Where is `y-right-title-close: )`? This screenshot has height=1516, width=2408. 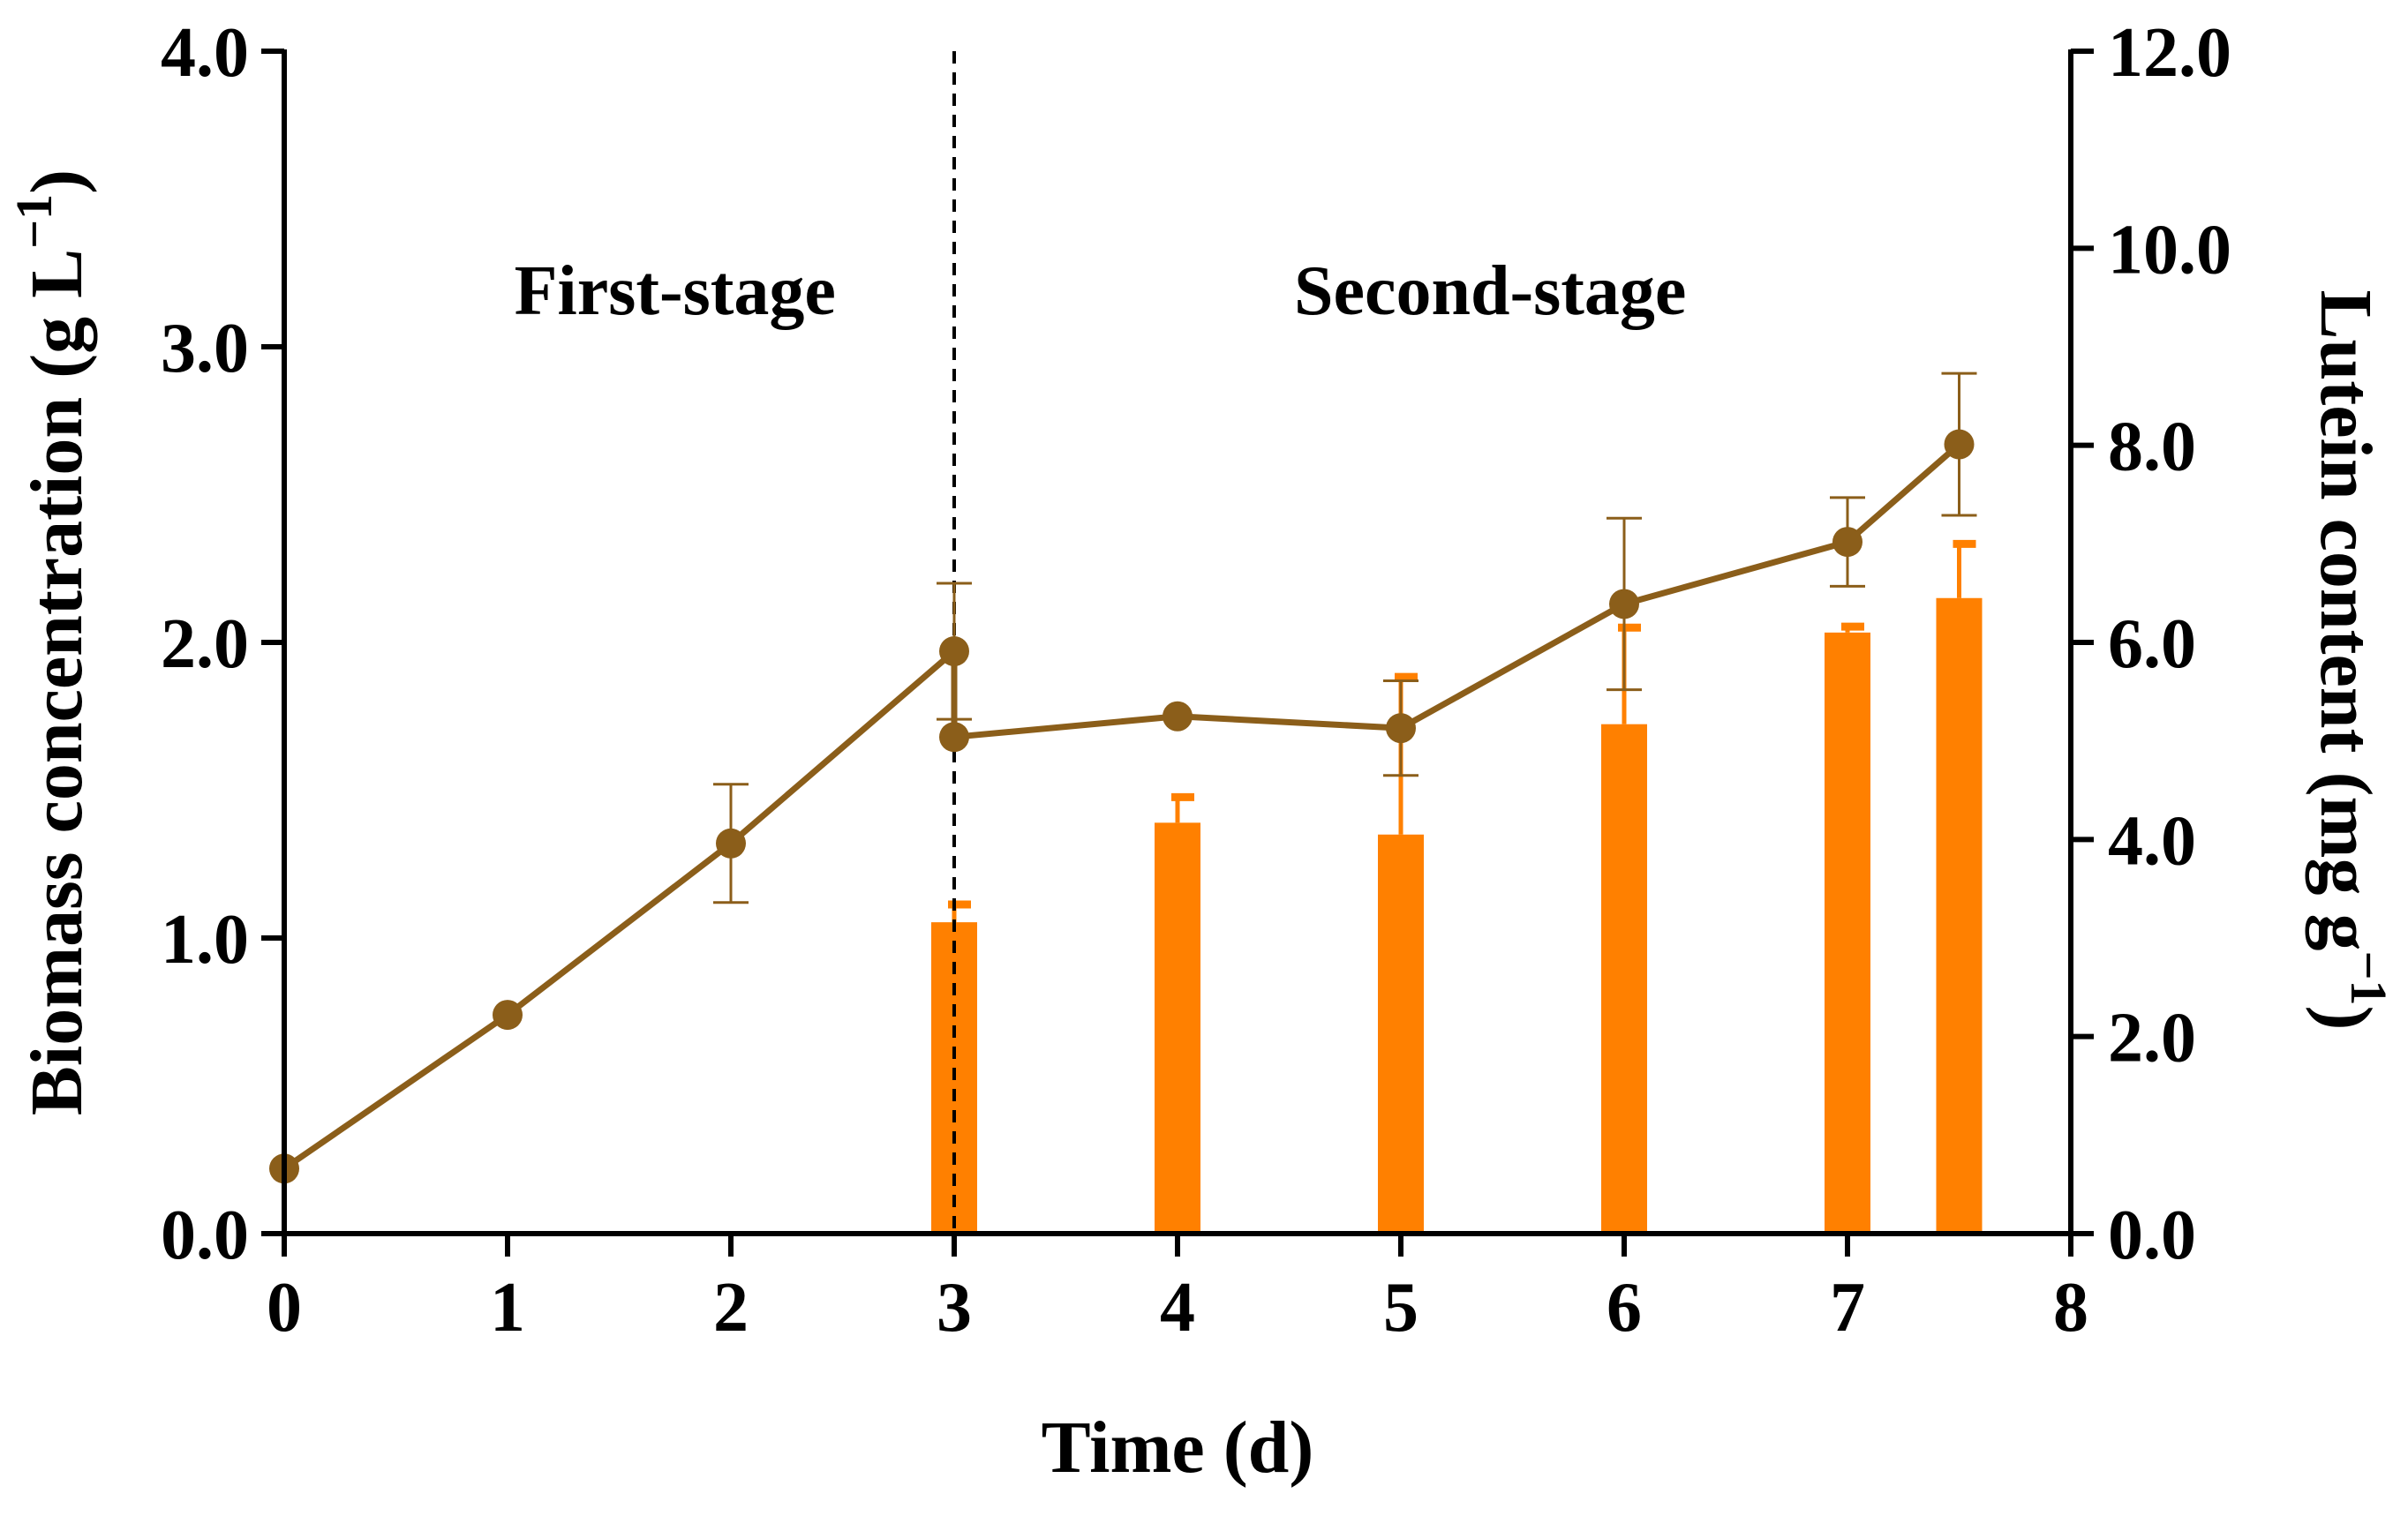 y-right-title-close: ) is located at coordinates (2346, 1019).